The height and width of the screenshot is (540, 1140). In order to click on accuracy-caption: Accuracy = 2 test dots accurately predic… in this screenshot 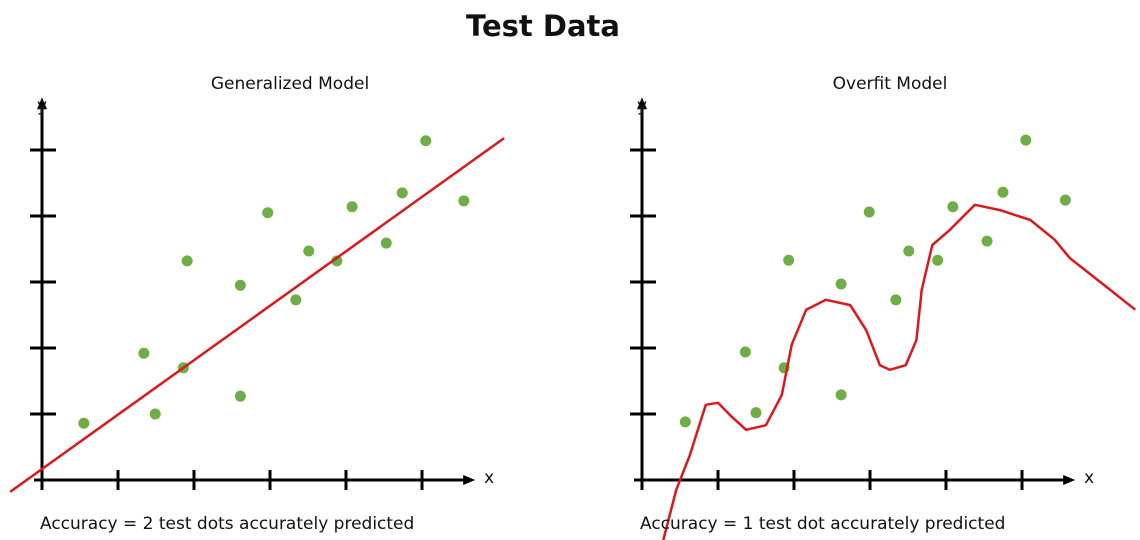, I will do `click(227, 524)`.